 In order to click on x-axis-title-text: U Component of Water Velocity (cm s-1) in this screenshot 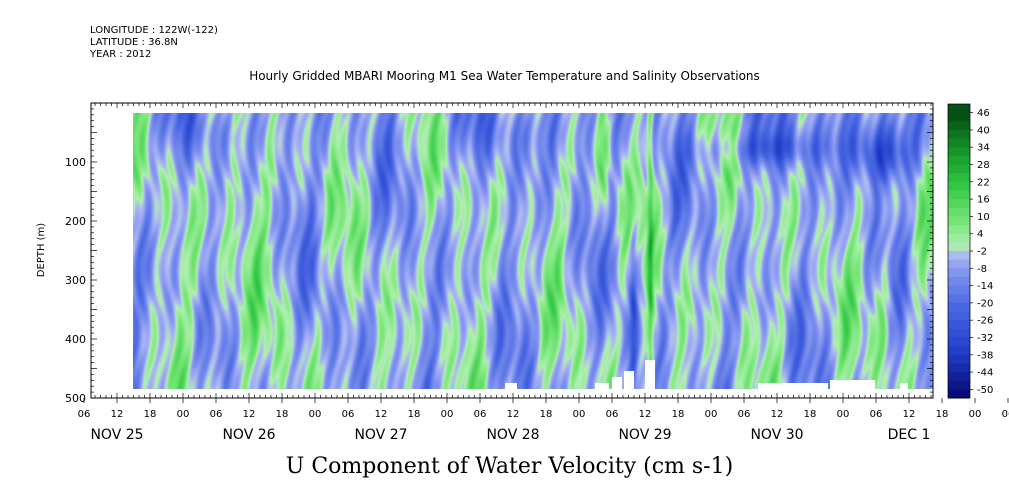, I will do `click(509, 466)`.